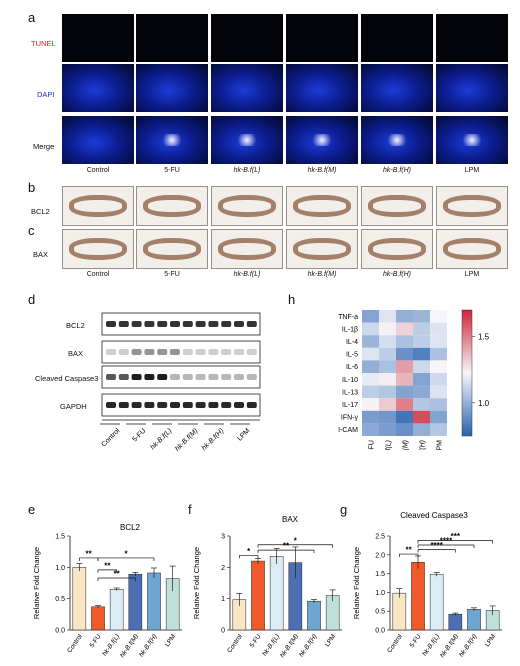 This screenshot has width=520, height=666. I want to click on x-tick-label: 5-FU, so click(96, 641).